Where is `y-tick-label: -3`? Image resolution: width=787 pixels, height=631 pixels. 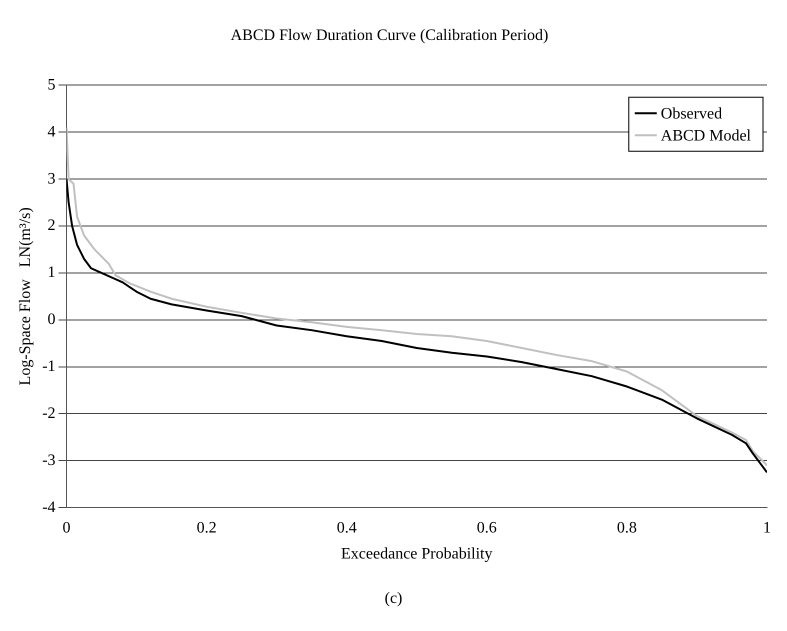
y-tick-label: -3 is located at coordinates (49, 460).